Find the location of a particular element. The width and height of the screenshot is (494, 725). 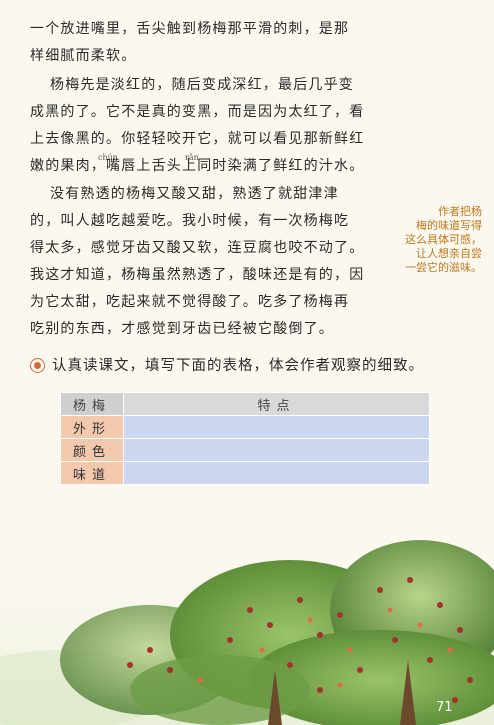

text-line: 成黑的了。它不是真的变黑，而是因为太红了，看 is located at coordinates (197, 112).